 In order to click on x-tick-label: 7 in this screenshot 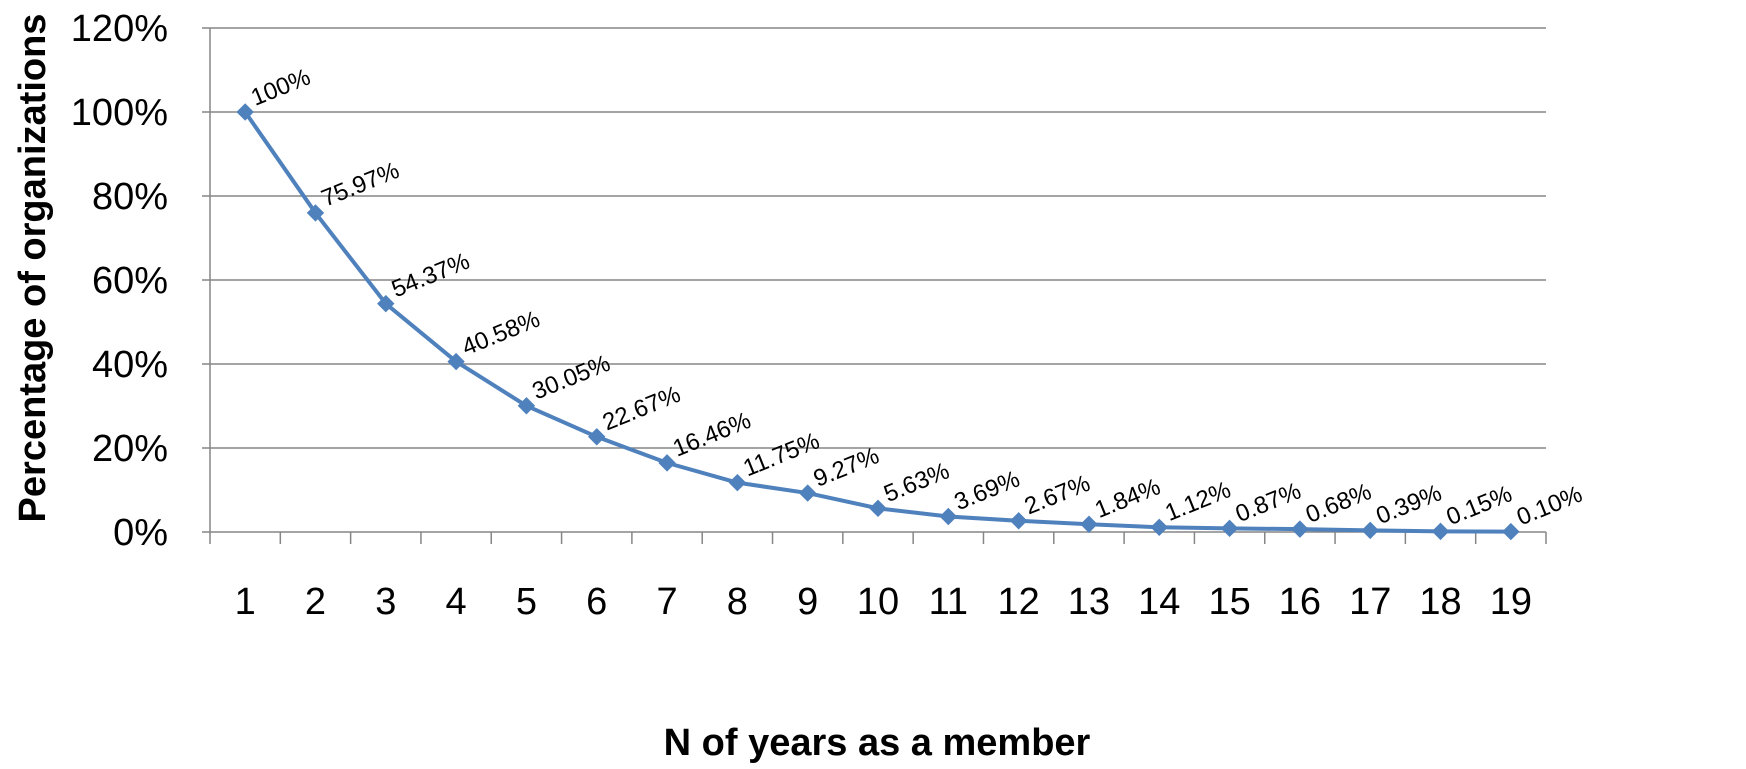, I will do `click(666, 602)`.